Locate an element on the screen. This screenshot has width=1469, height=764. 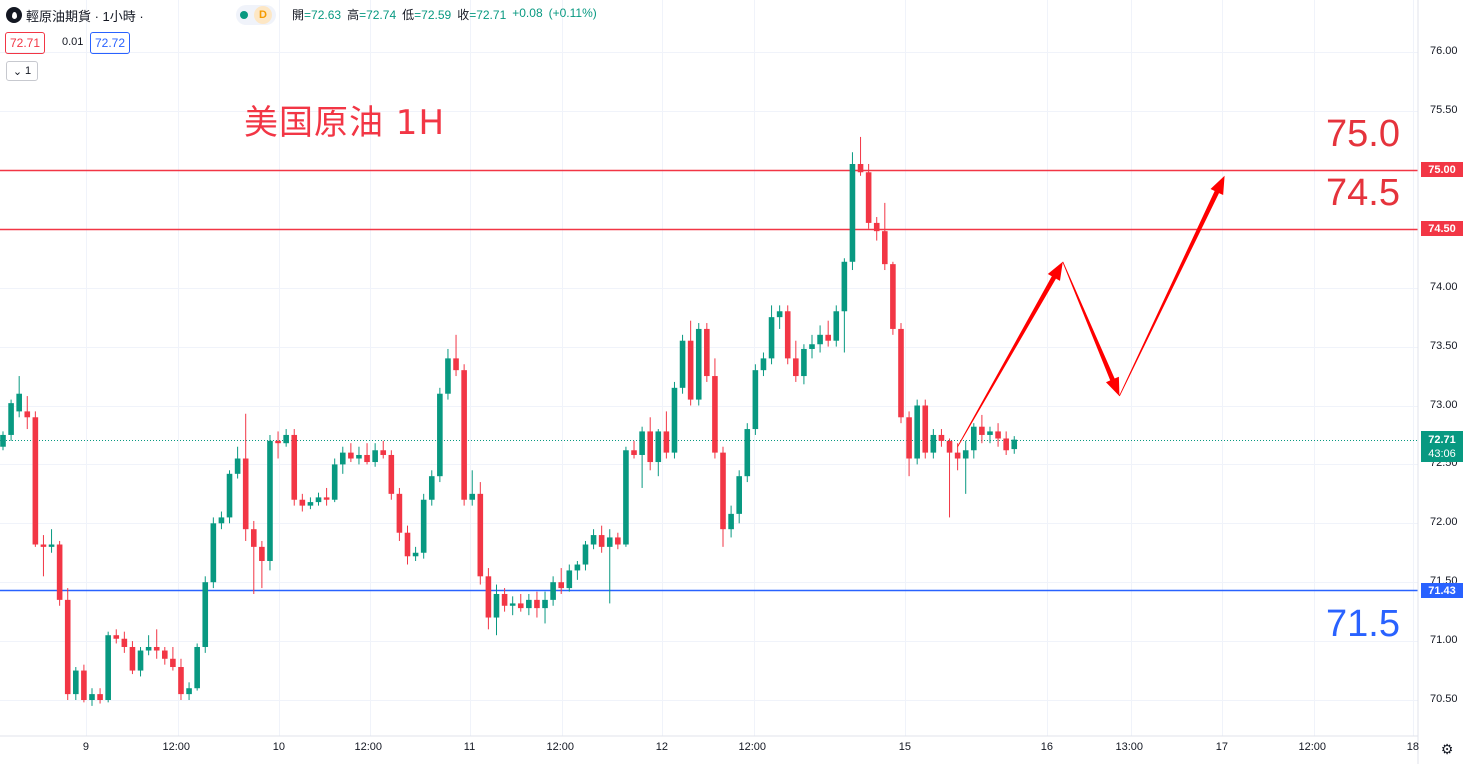
support-label-715: 71.5 is located at coordinates (1363, 624).